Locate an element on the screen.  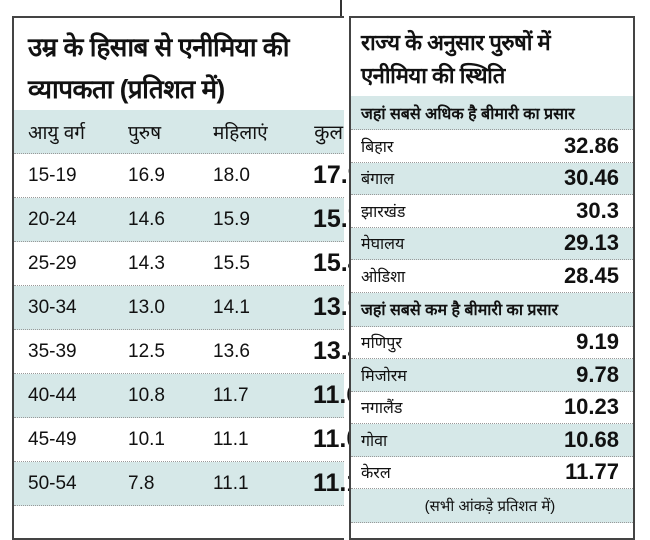
women-value: 15.9 is located at coordinates (231, 219).